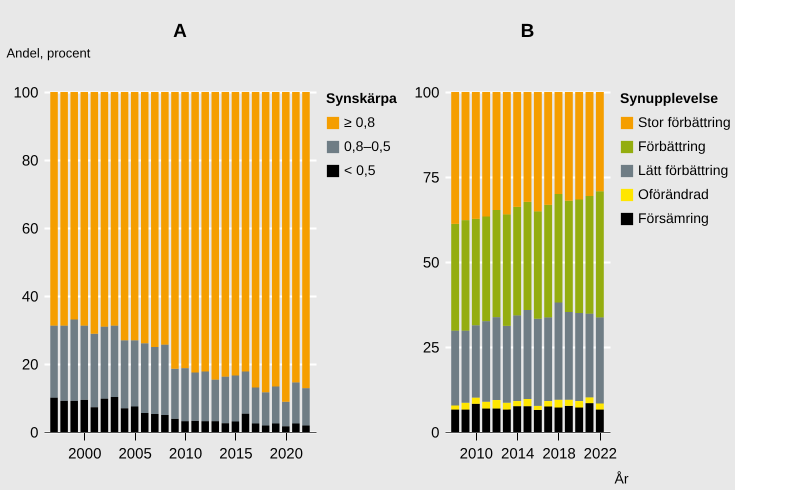 The height and width of the screenshot is (495, 811). Describe the element at coordinates (517, 454) in the screenshot. I see `x-tick-label: 2014` at that location.